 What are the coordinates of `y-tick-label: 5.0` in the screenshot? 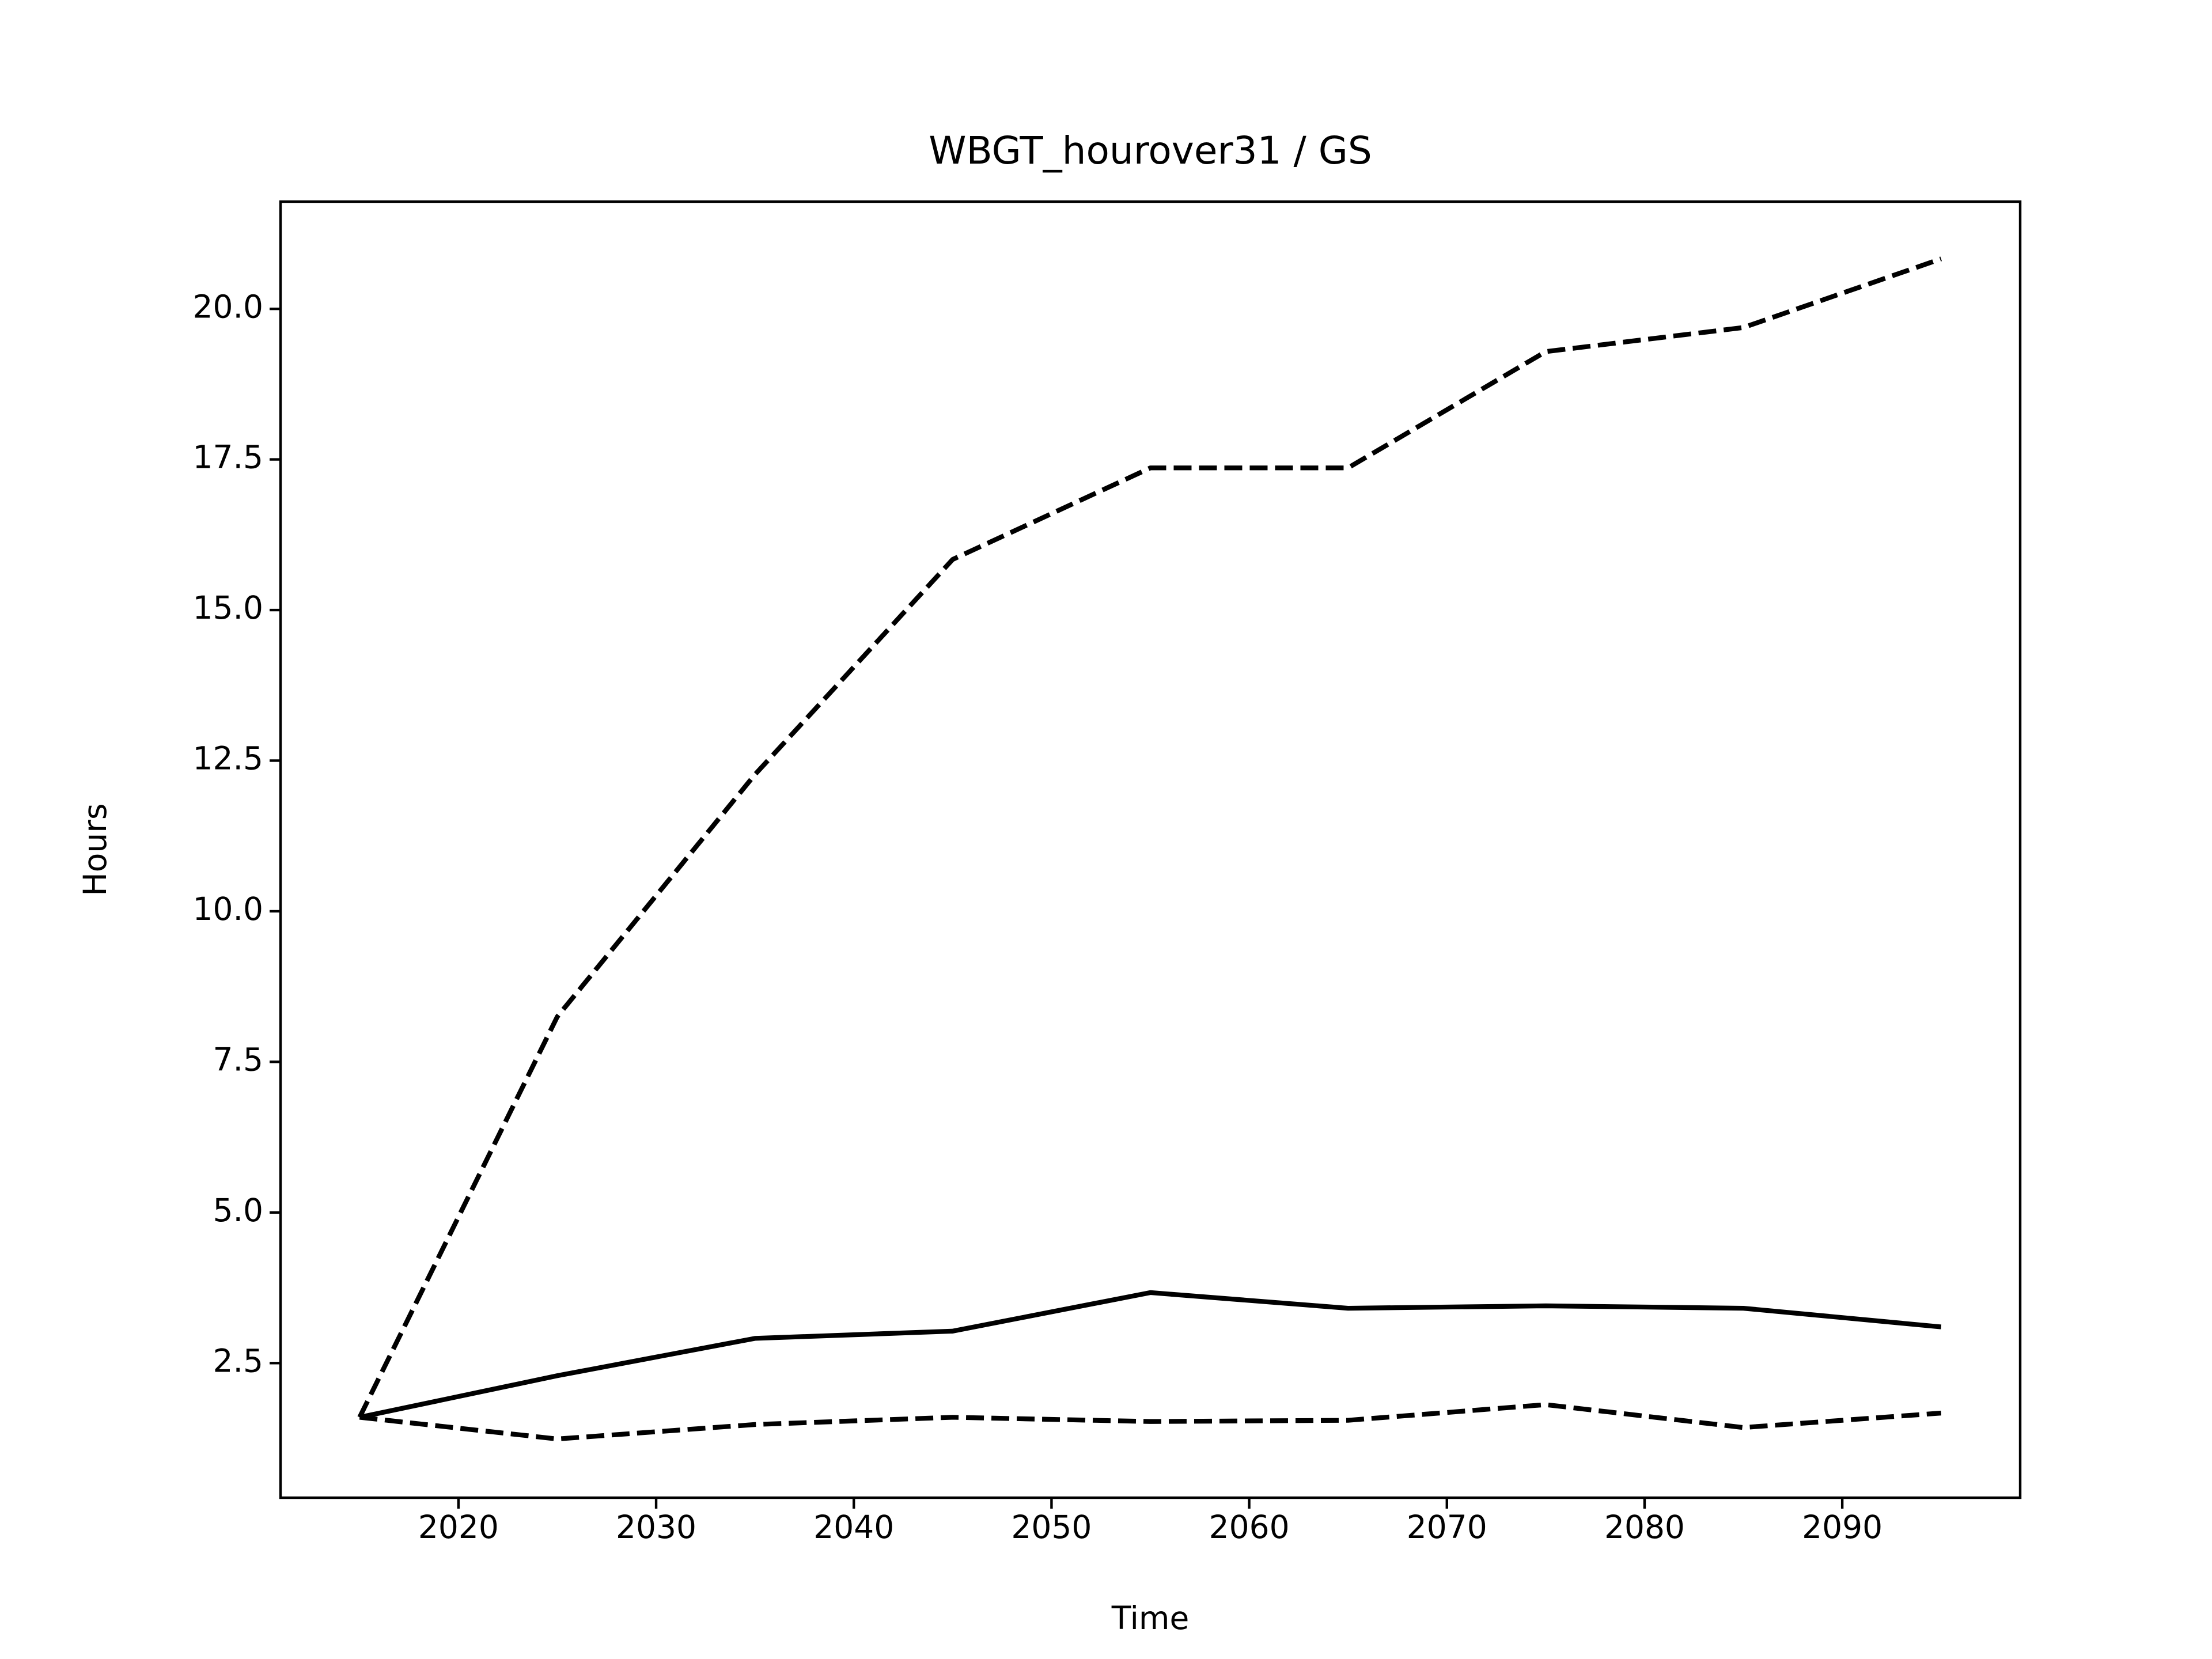 It's located at (238, 1210).